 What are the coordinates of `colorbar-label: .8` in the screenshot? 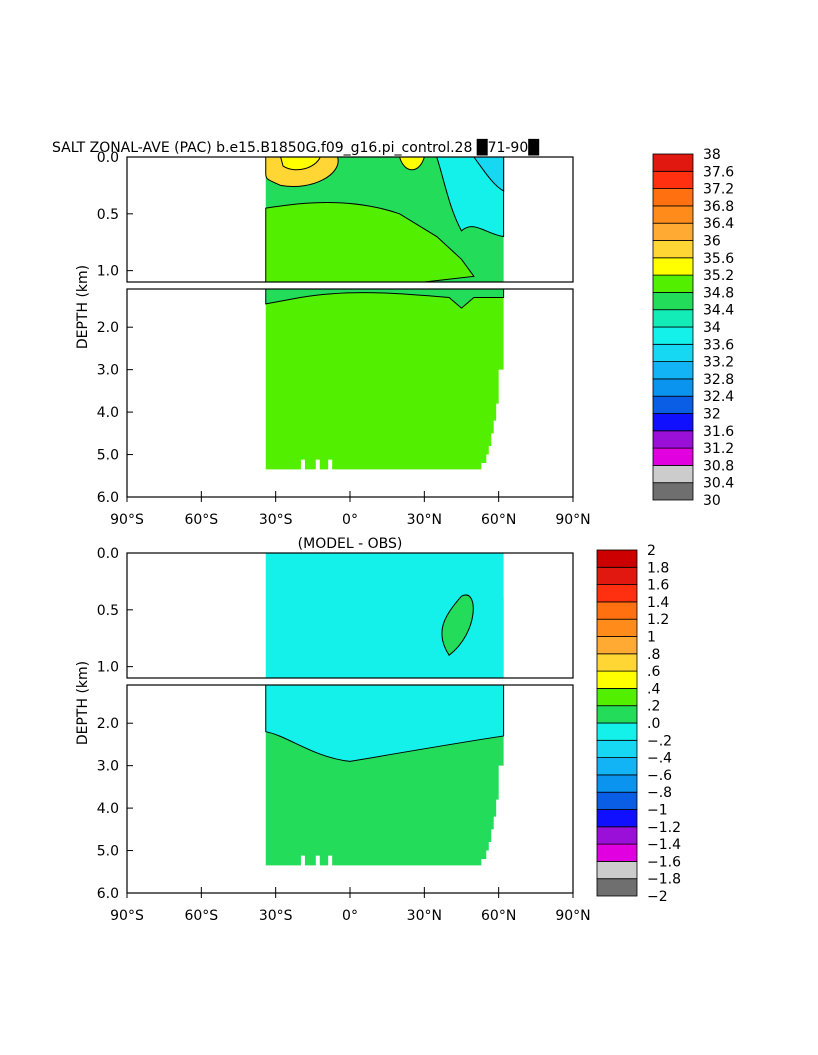 It's located at (653, 655).